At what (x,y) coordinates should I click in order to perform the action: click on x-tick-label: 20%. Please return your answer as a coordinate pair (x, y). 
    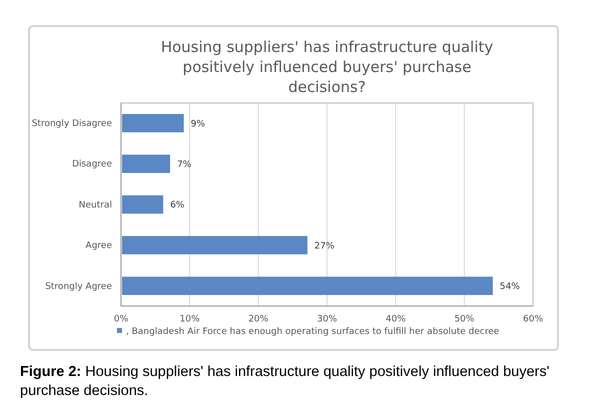
    Looking at the image, I should click on (258, 319).